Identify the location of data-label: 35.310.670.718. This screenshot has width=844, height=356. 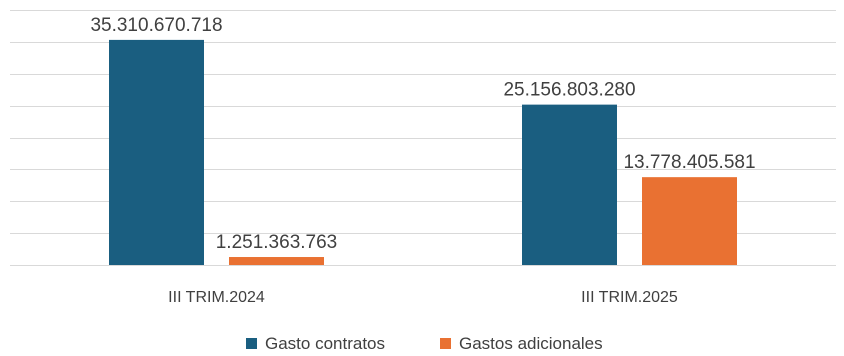
(156, 25).